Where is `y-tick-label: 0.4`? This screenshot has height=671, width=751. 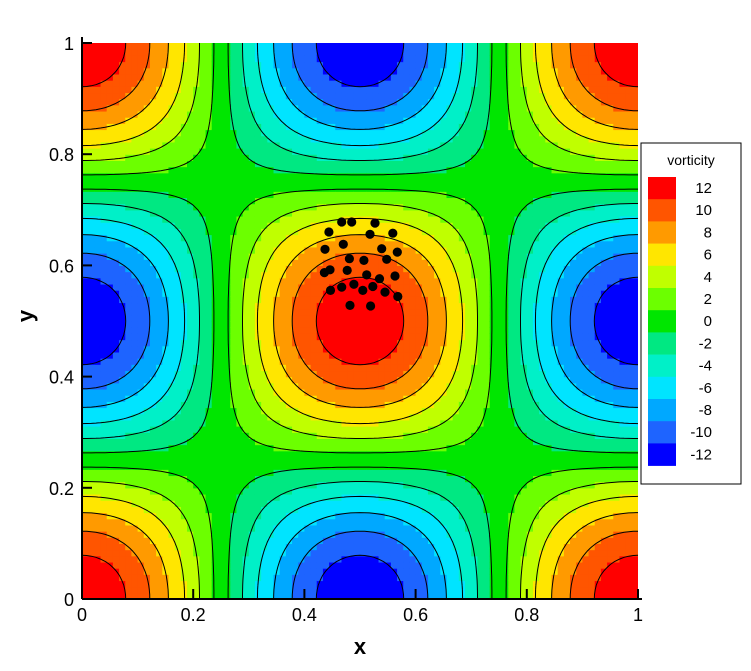
y-tick-label: 0.4 is located at coordinates (61, 378).